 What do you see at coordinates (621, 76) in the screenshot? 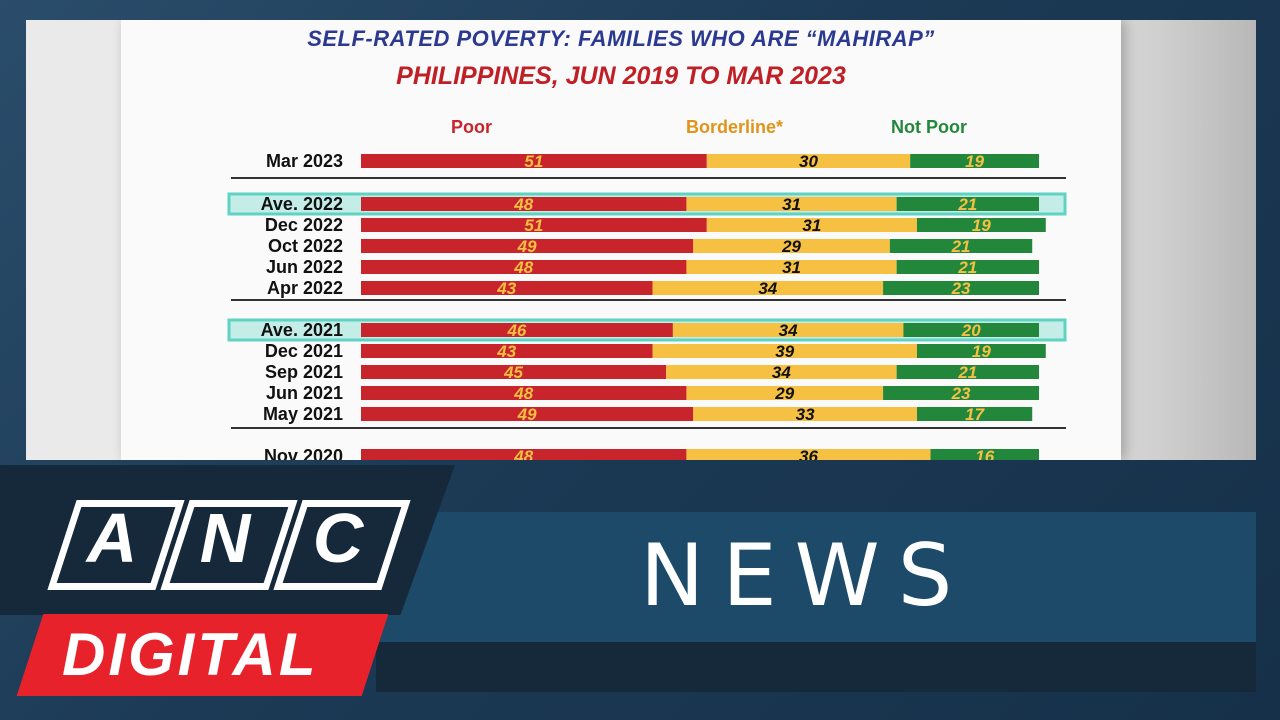
I see `chart-subtitle: PHILIPPINES, JUN 2019 TO MAR 2023` at bounding box center [621, 76].